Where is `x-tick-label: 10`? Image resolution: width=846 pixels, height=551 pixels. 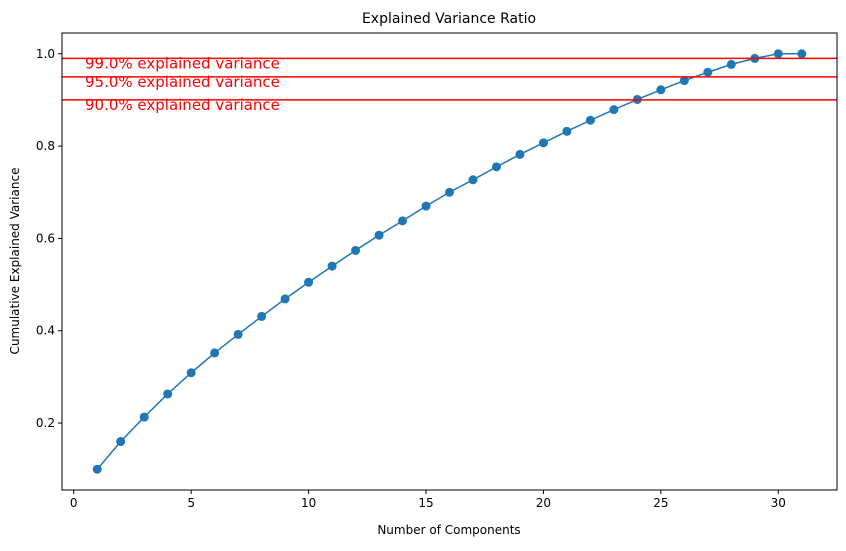 x-tick-label: 10 is located at coordinates (308, 503).